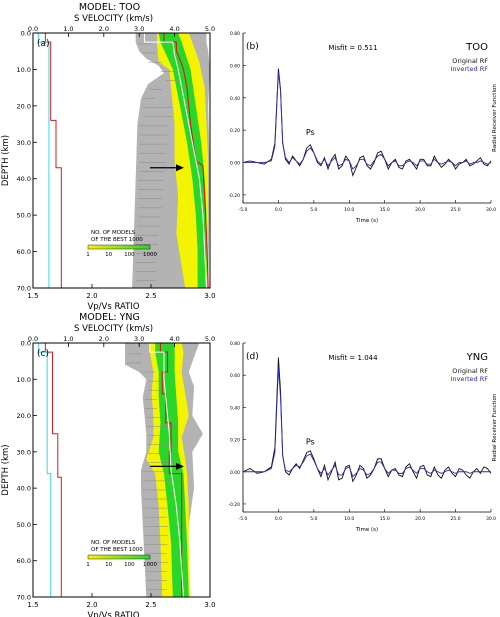  I want to click on misfit-value: Misfit = 1.044, so click(353, 358).